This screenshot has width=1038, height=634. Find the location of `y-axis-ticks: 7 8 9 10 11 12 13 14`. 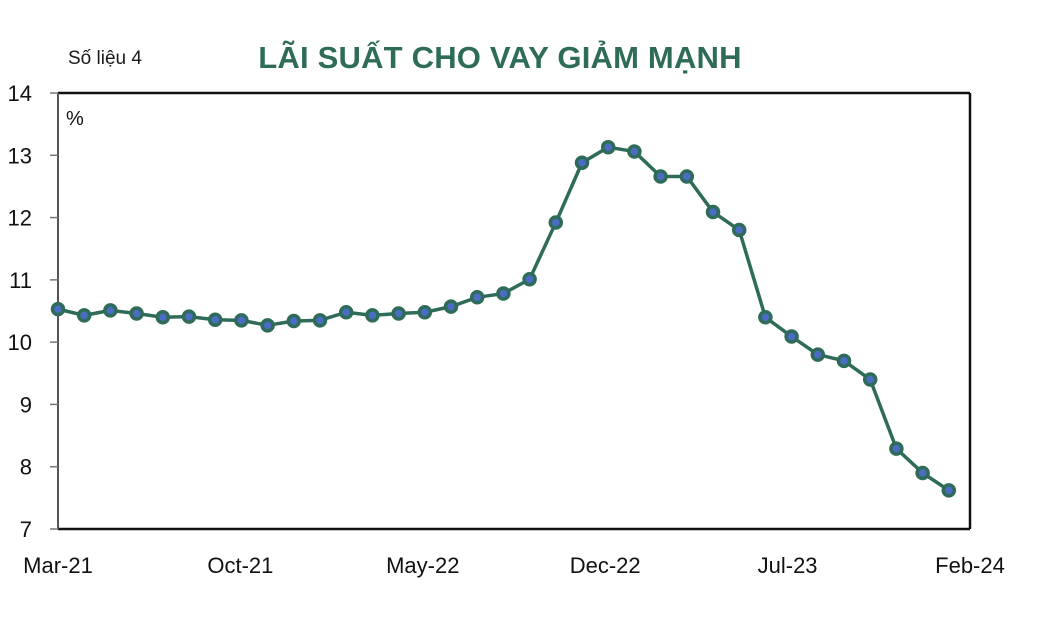

y-axis-ticks: 7 8 9 10 11 12 13 14 is located at coordinates (33, 311).